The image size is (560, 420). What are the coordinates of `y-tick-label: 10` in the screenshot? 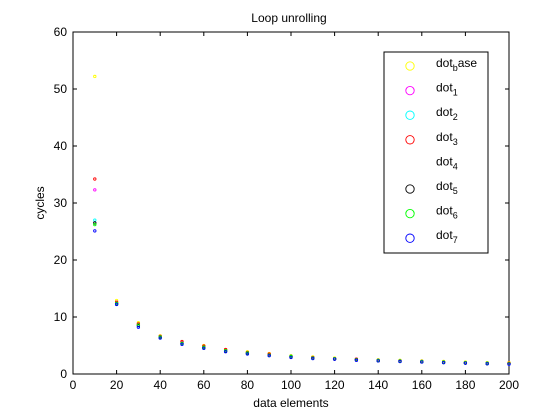 It's located at (61, 317).